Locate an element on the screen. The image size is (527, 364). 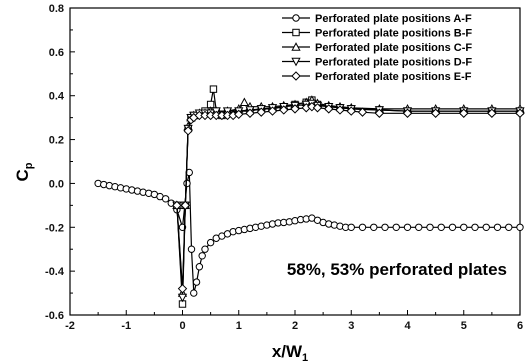
x-tick-label: 0 is located at coordinates (182, 326).